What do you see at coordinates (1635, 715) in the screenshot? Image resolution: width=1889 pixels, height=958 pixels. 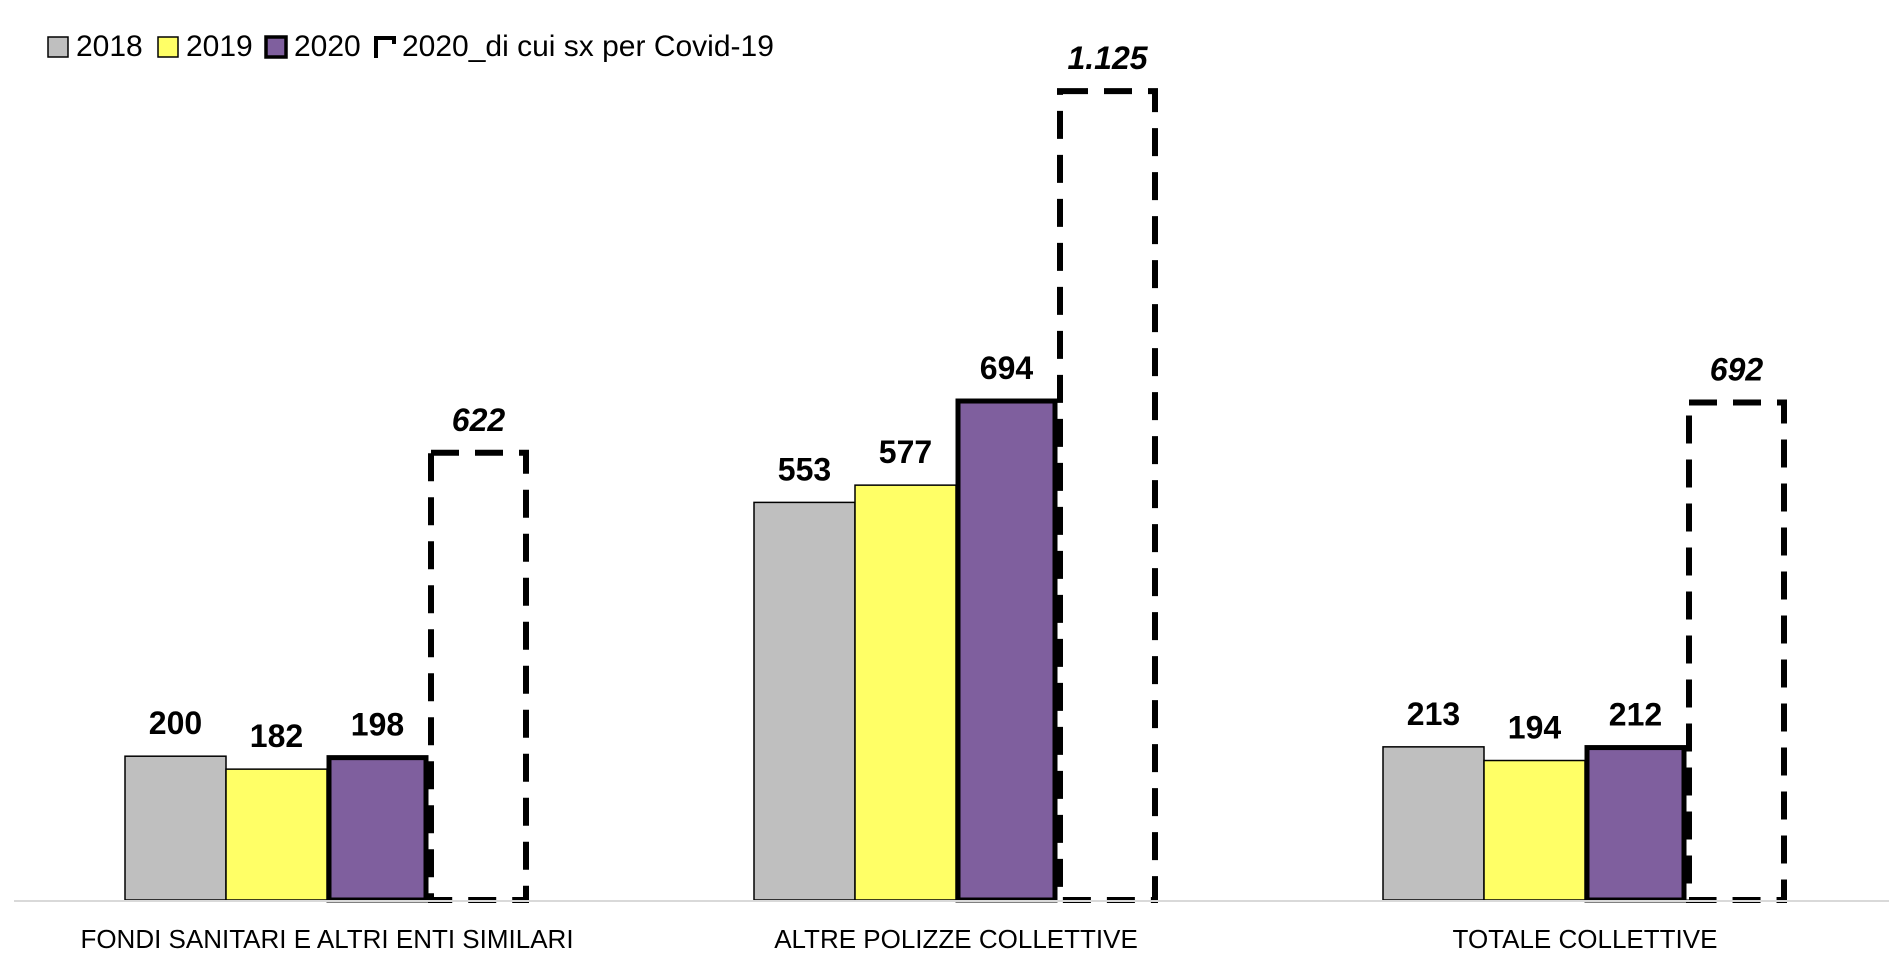 I see `value-label: 212` at bounding box center [1635, 715].